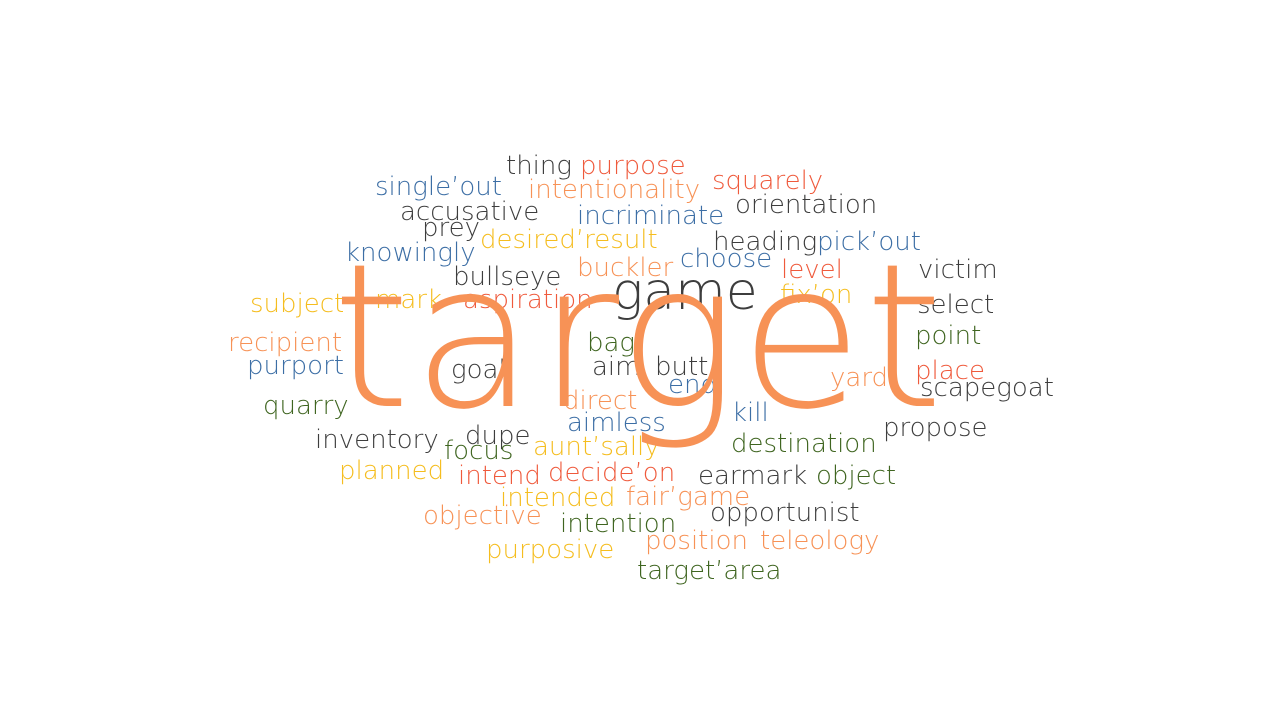 This screenshot has width=1280, height=720. I want to click on word-target-area: target’area, so click(709, 571).